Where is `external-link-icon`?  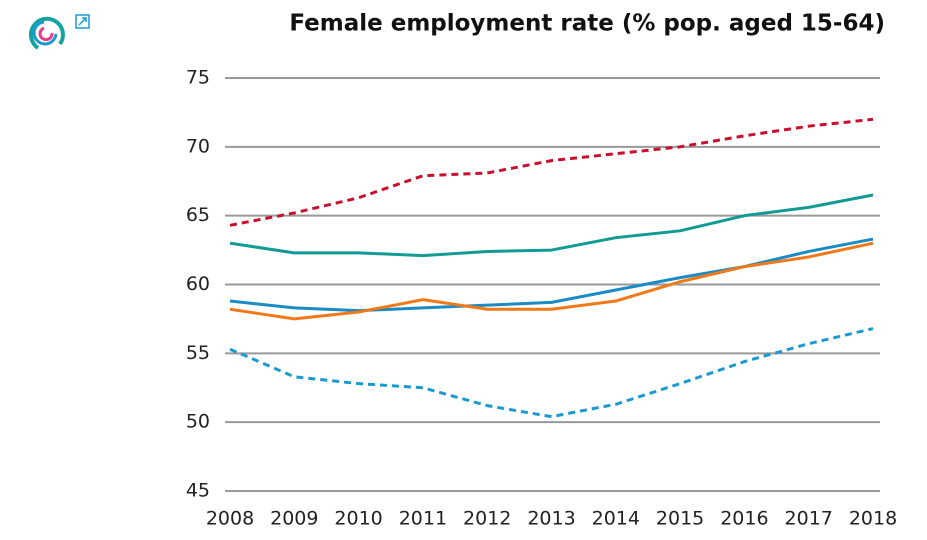 external-link-icon is located at coordinates (82, 21).